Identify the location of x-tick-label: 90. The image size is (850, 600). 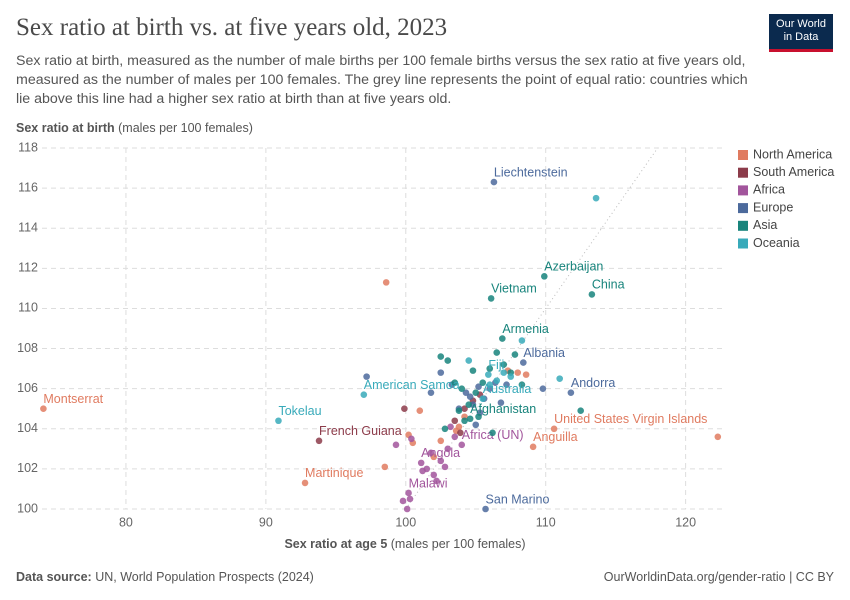
(266, 522).